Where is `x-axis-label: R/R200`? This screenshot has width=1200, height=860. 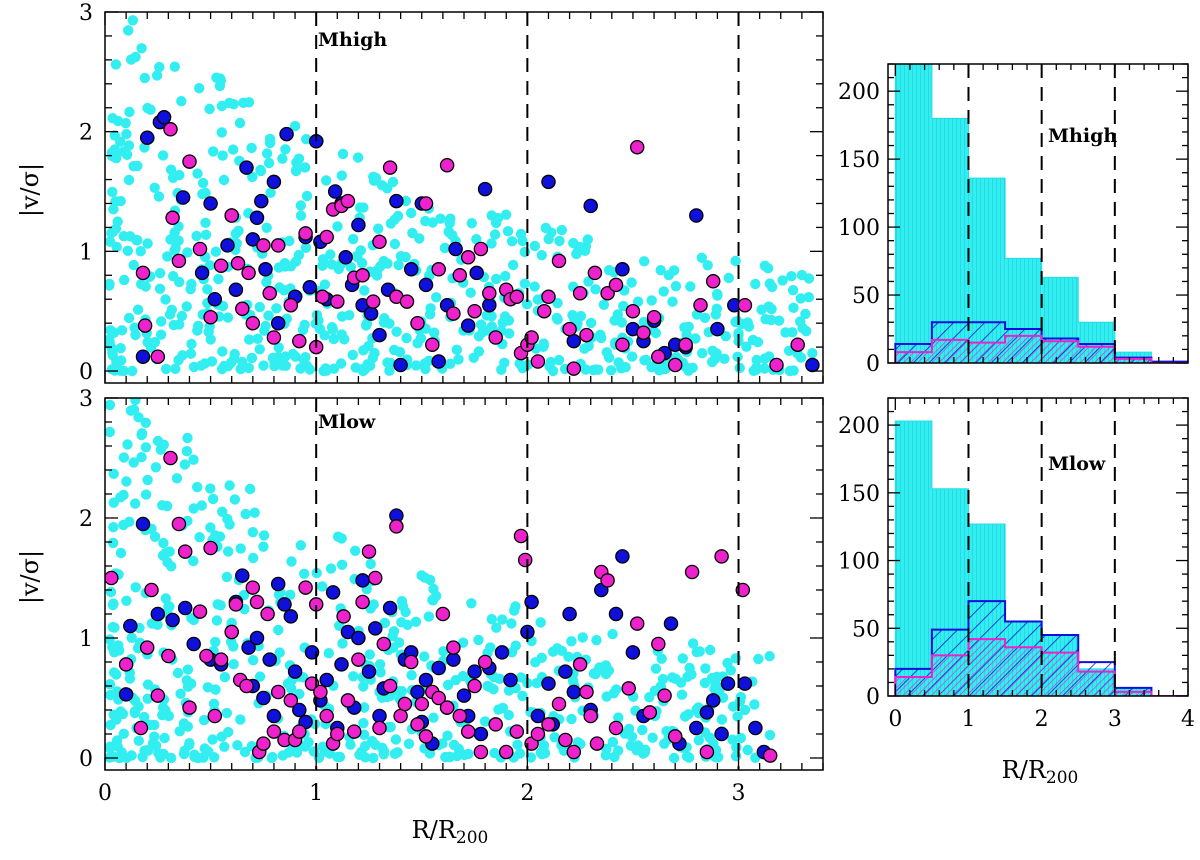
x-axis-label: R/R200 is located at coordinates (1040, 772).